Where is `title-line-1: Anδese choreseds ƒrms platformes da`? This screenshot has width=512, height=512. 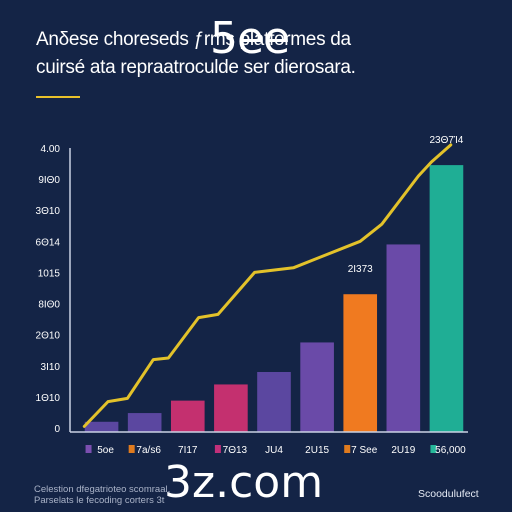
title-line-1: Anδese choreseds ƒrms platformes da is located at coordinates (193, 39).